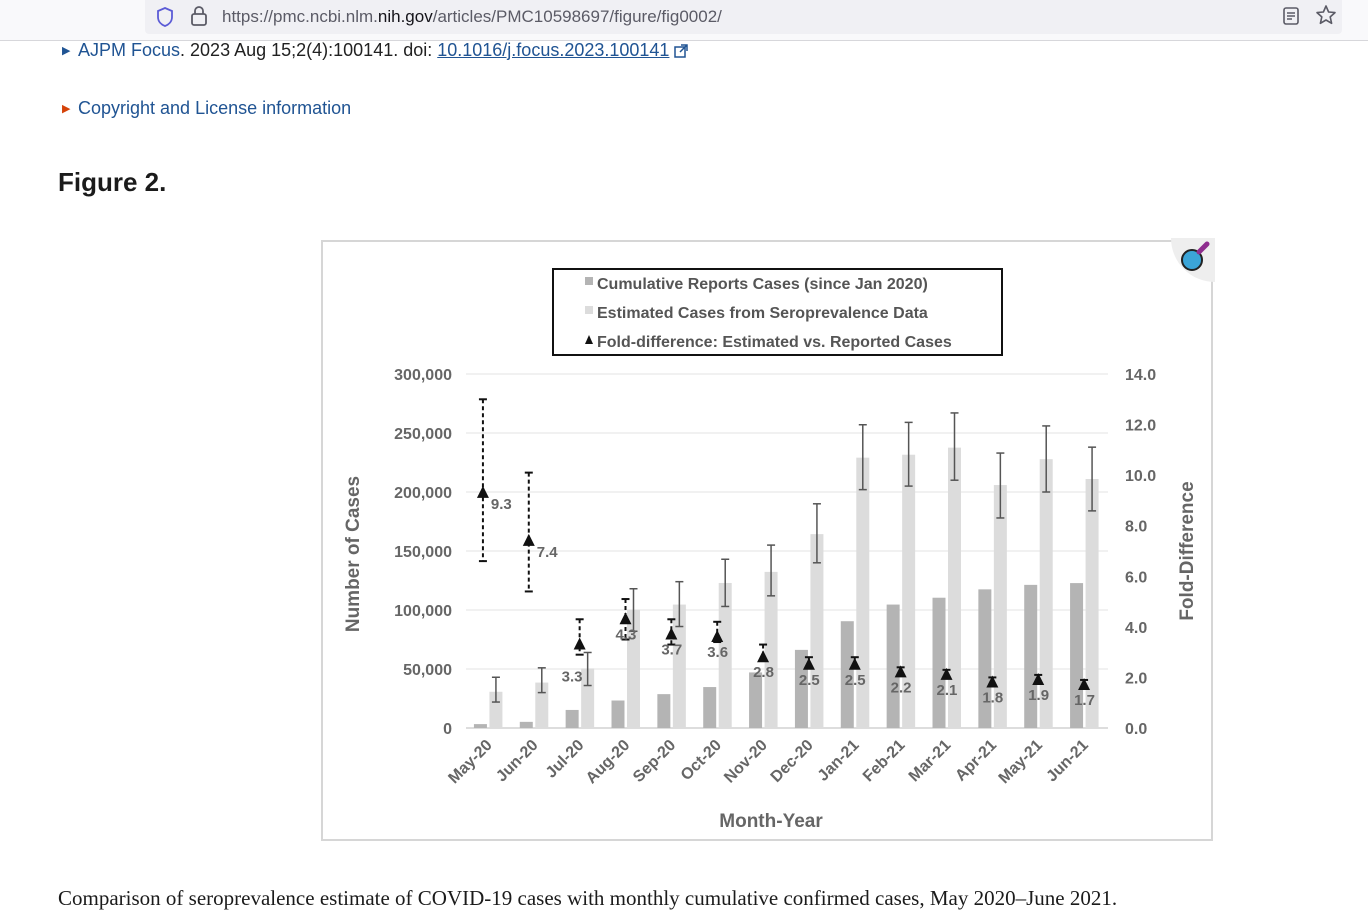 The image size is (1368, 913). Describe the element at coordinates (423, 375) in the screenshot. I see `y-tick-label: 300,000` at that location.